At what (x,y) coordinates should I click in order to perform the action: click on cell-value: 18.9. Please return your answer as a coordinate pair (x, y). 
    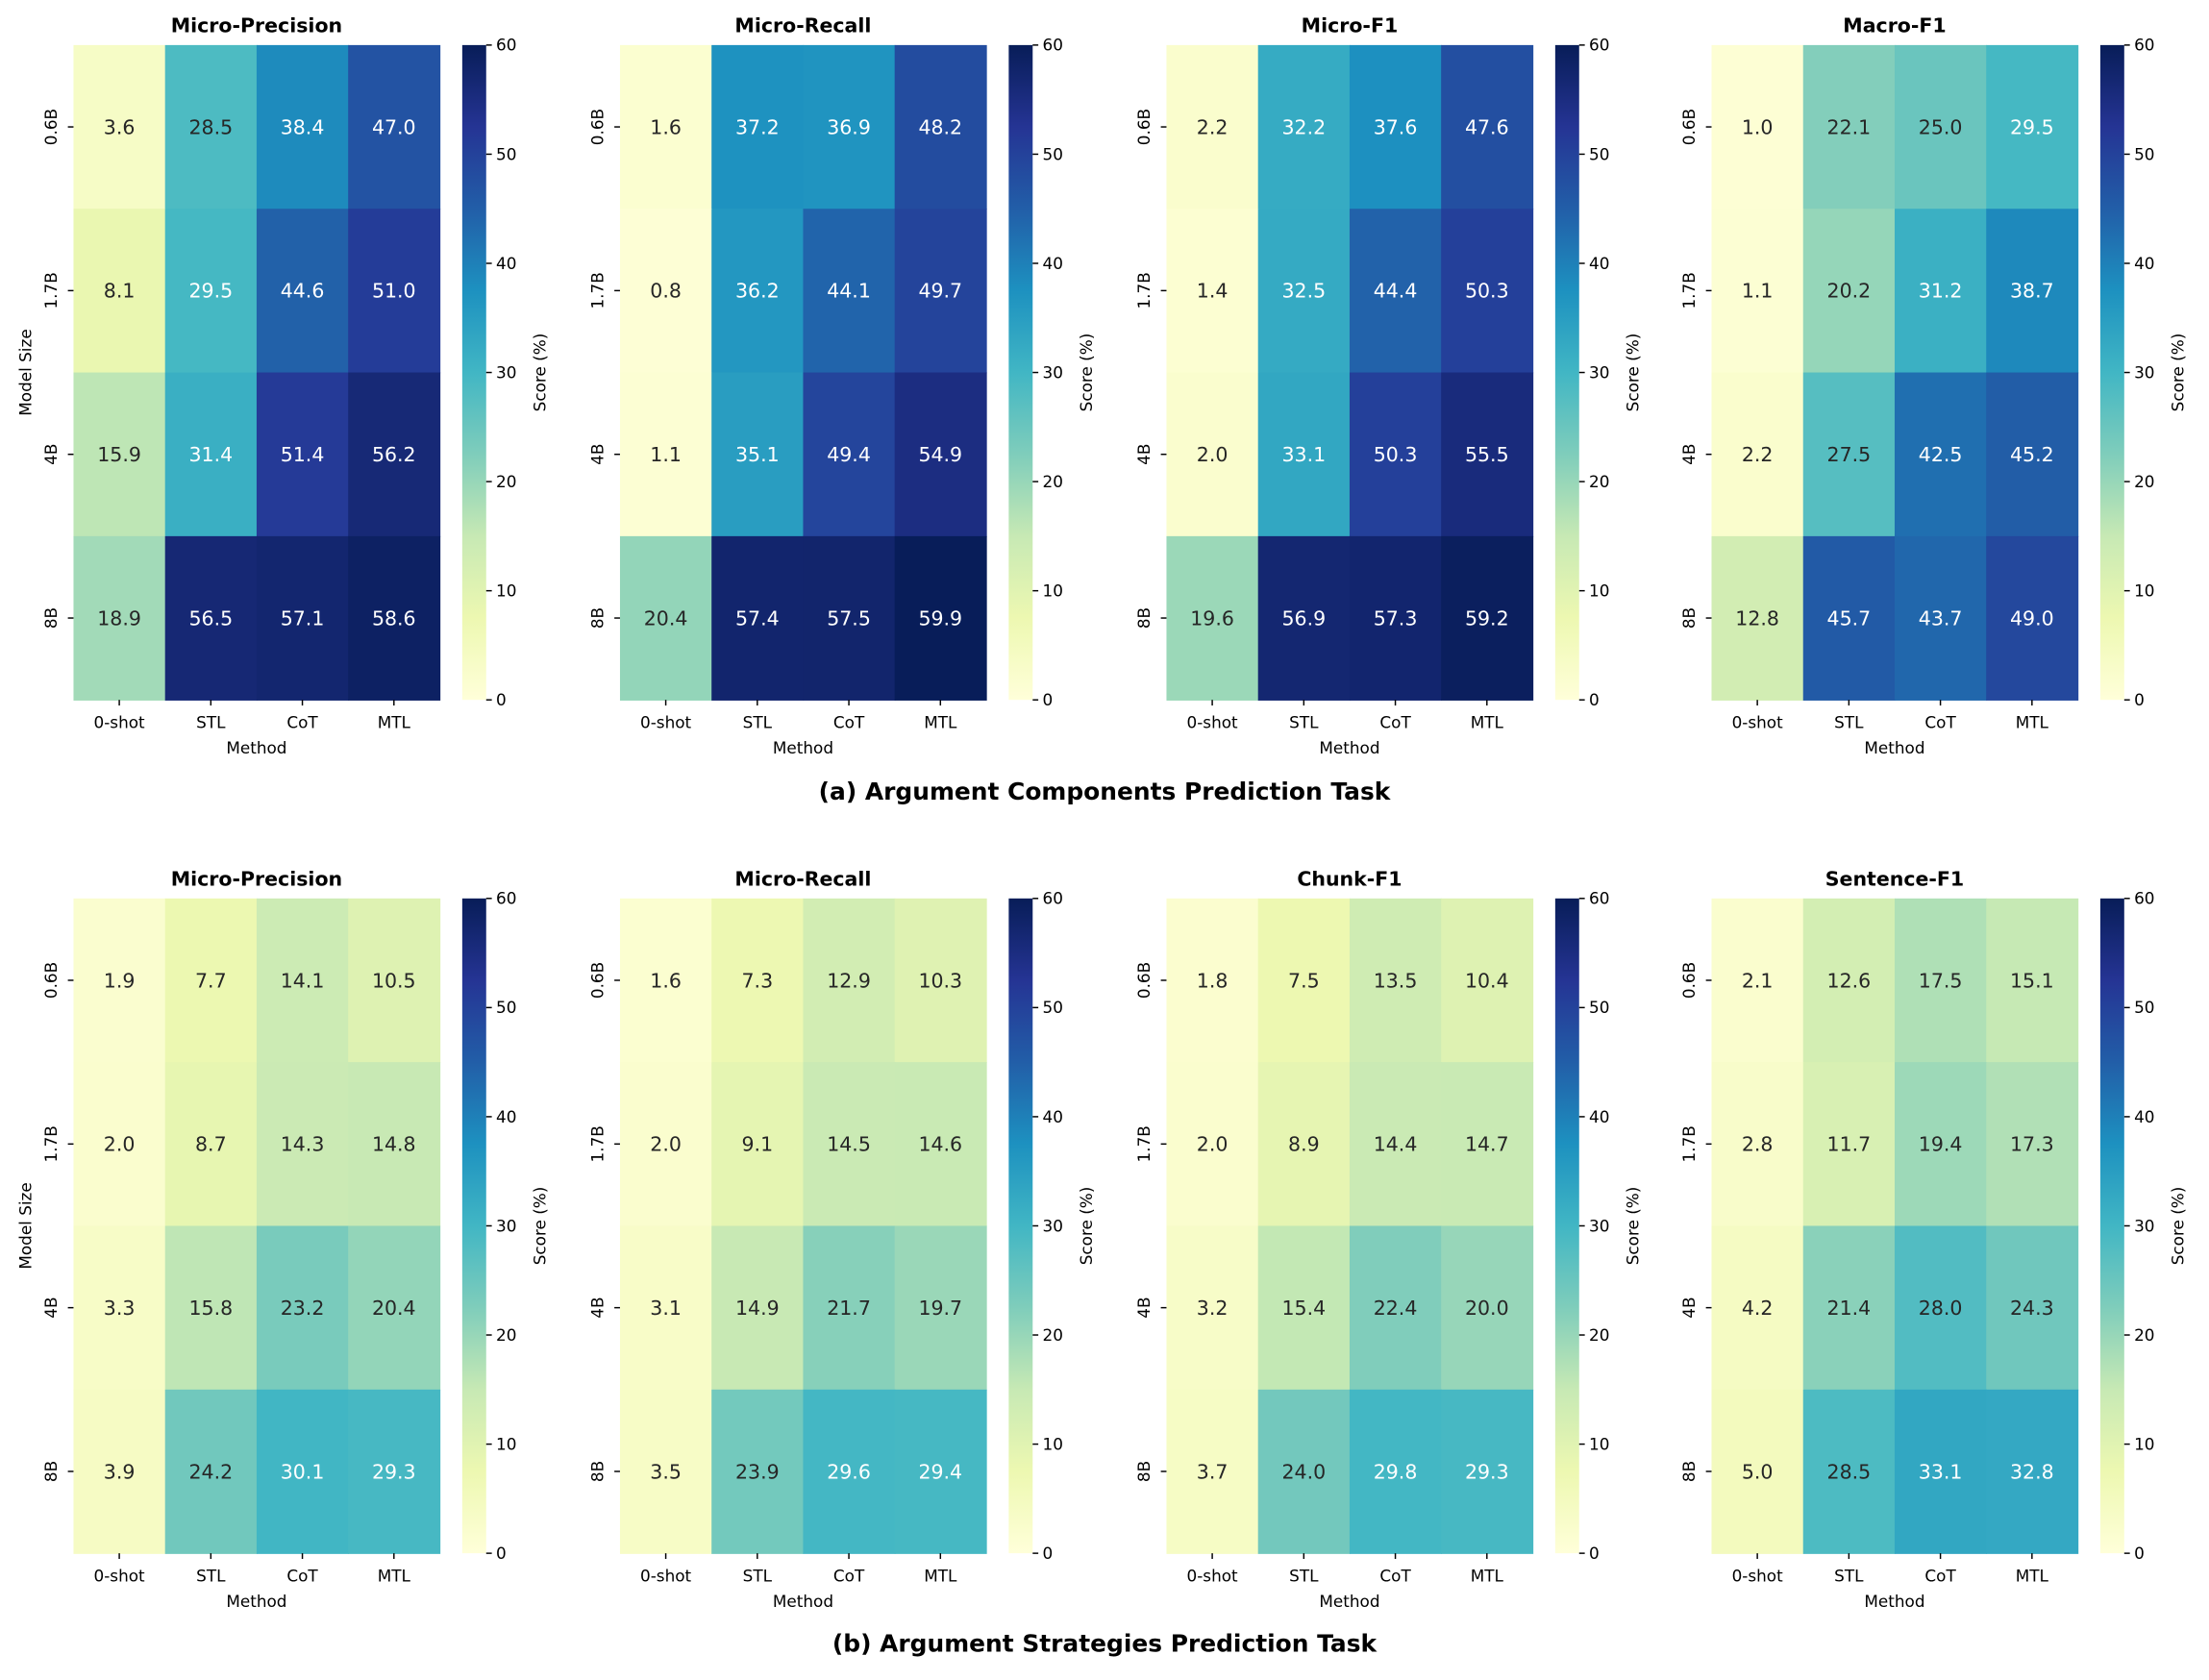
    Looking at the image, I should click on (119, 618).